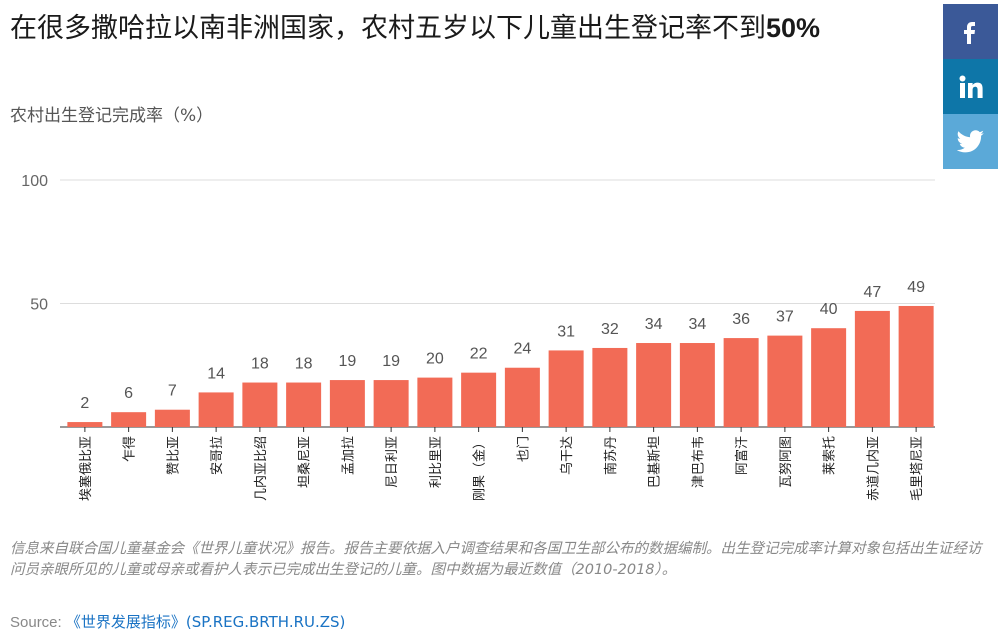 The image size is (998, 640). Describe the element at coordinates (305, 462) in the screenshot. I see `x-tick-label: 坦桑尼亚` at that location.